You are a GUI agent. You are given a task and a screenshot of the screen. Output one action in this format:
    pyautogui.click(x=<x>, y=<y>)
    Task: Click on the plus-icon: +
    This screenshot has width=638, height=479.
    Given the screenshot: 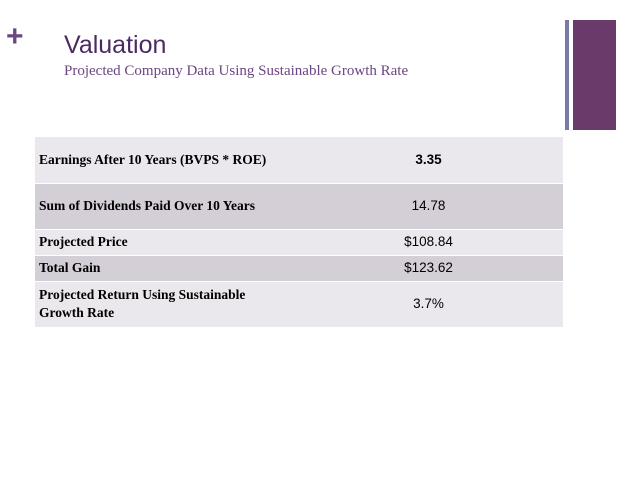 What is the action you would take?
    pyautogui.click(x=15, y=36)
    